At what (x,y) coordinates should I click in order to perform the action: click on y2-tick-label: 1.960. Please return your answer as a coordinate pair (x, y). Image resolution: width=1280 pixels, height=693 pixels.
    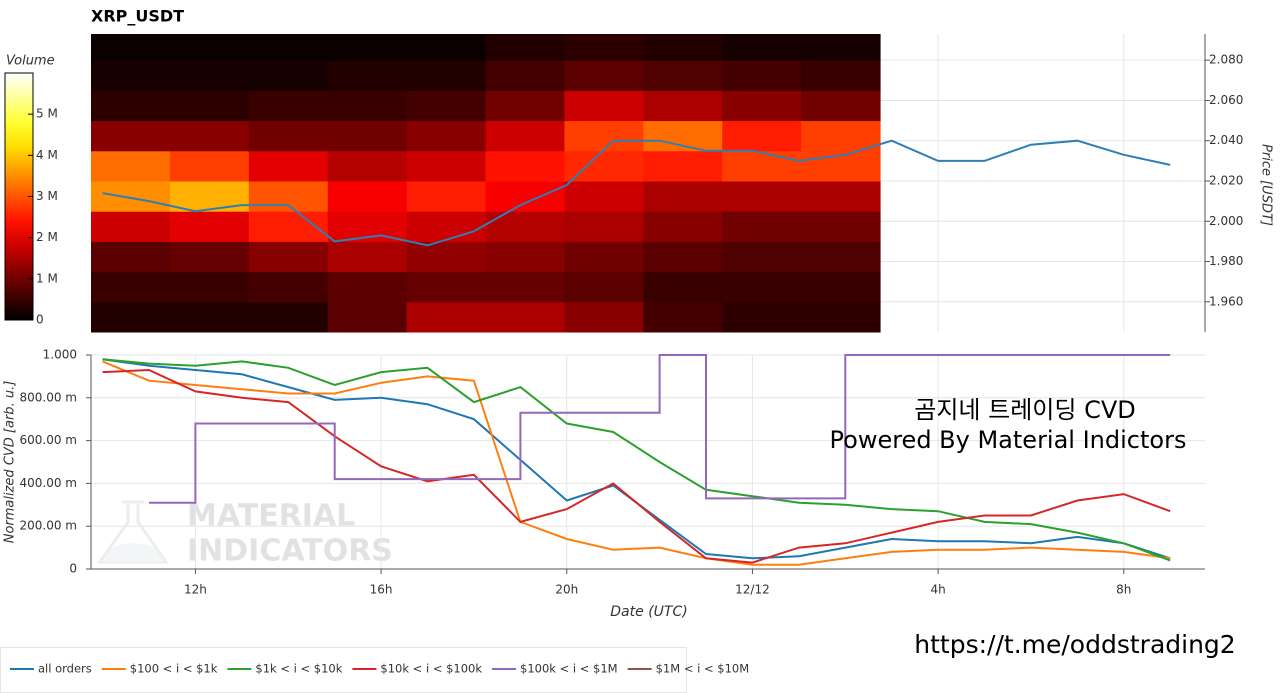
    Looking at the image, I should click on (1226, 301).